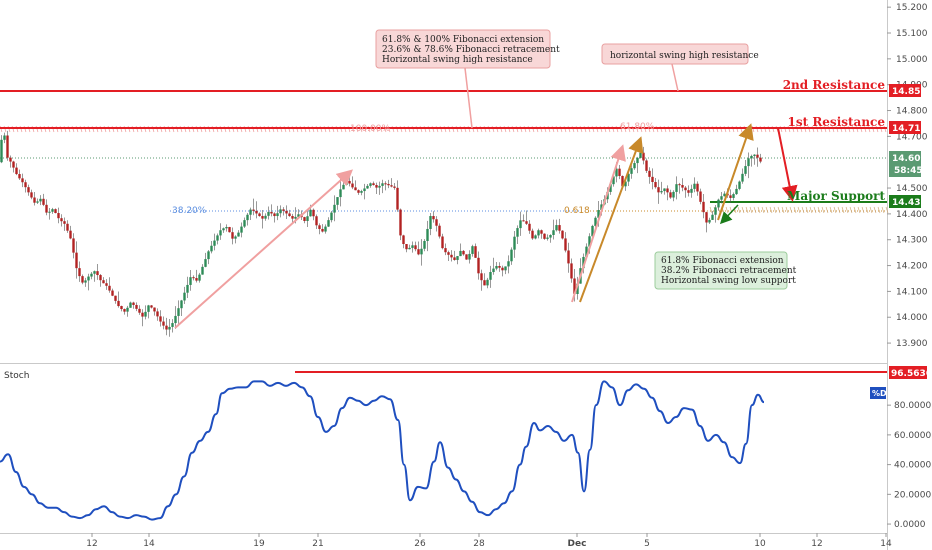 The height and width of the screenshot is (550, 932). What do you see at coordinates (908, 90) in the screenshot?
I see `second-resistance-price-tag: 14.856` at bounding box center [908, 90].